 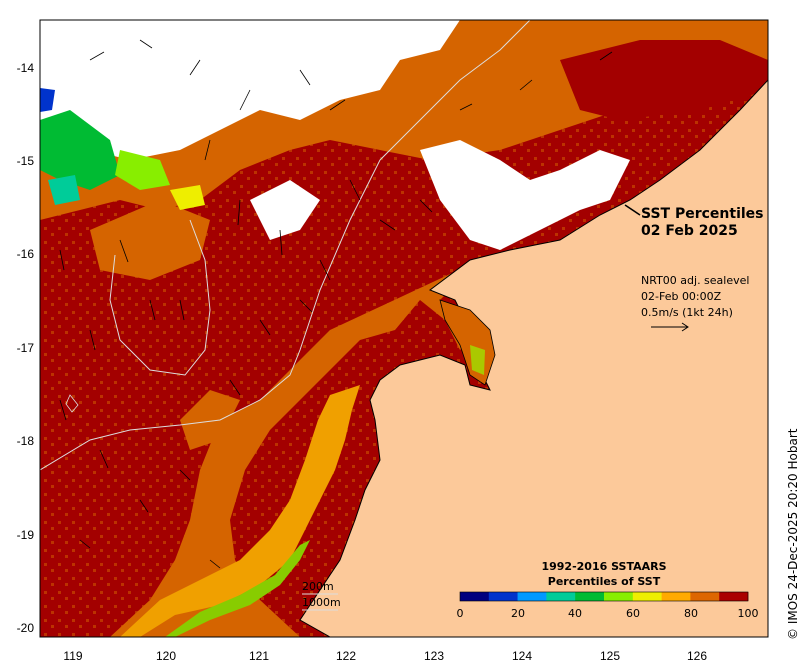 I want to click on x-tick-label: 119, so click(x=72, y=656).